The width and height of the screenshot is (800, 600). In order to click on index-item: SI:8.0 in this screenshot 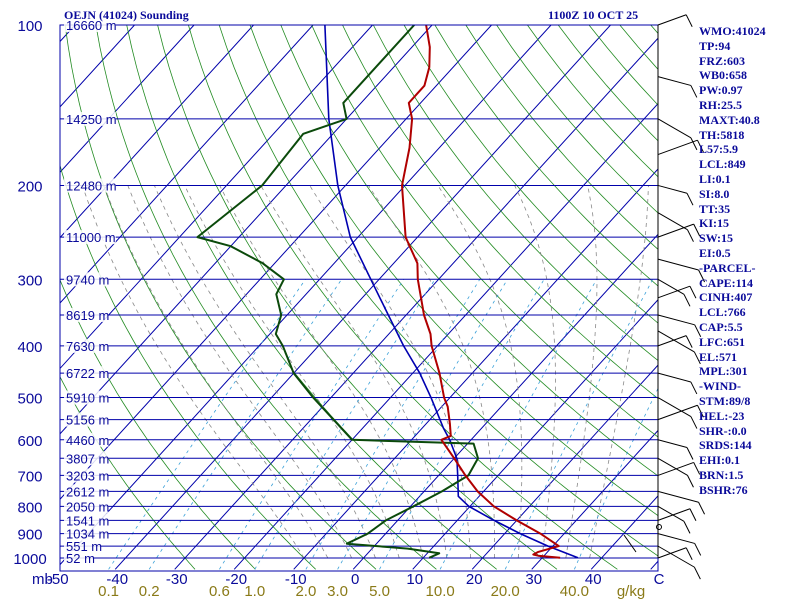, I will do `click(714, 193)`.